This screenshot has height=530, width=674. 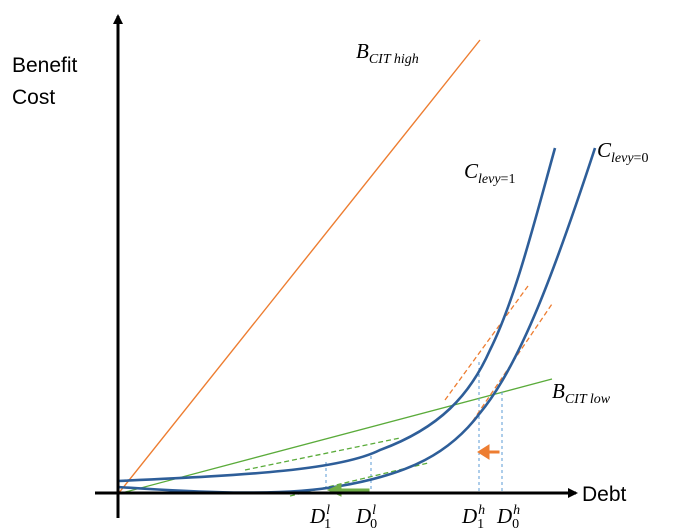 I want to click on tick-label-d1-low: Dl 1, so click(x=320, y=516).